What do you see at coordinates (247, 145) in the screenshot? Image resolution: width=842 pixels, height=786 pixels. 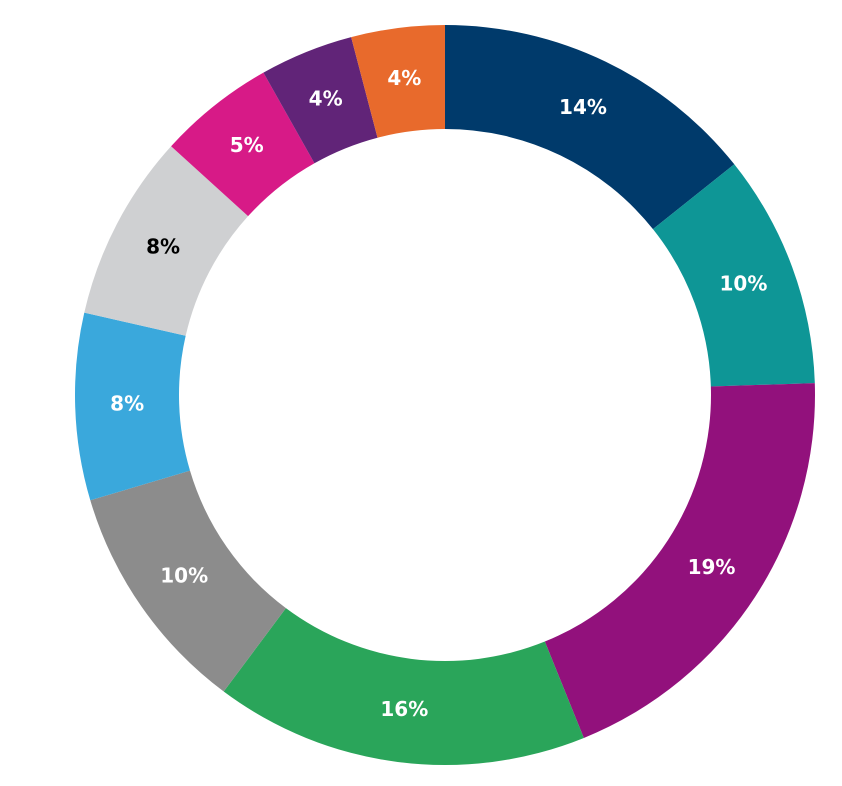 I see `data-label: 5%` at bounding box center [247, 145].